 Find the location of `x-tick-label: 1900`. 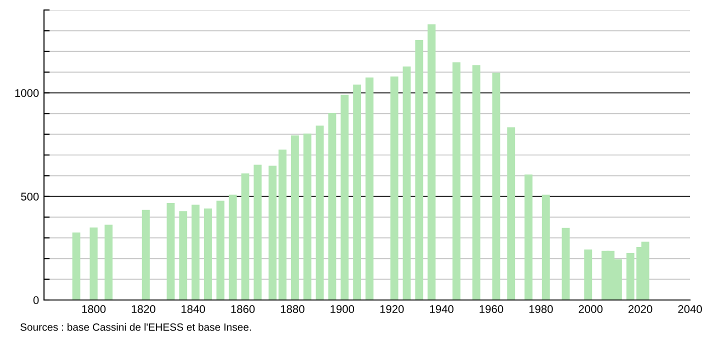

x-tick-label: 1900 is located at coordinates (342, 309).